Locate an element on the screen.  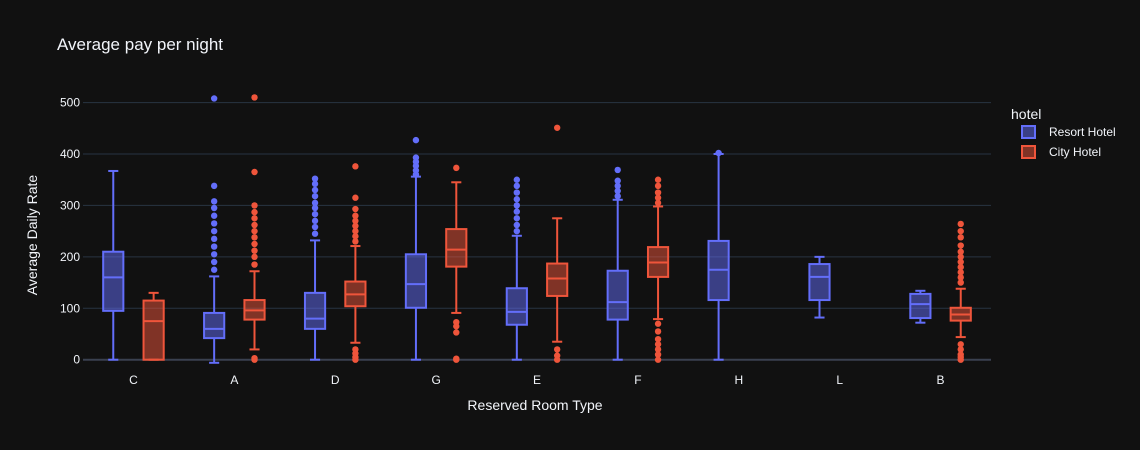
y-tick-label: 500 is located at coordinates (70, 103).